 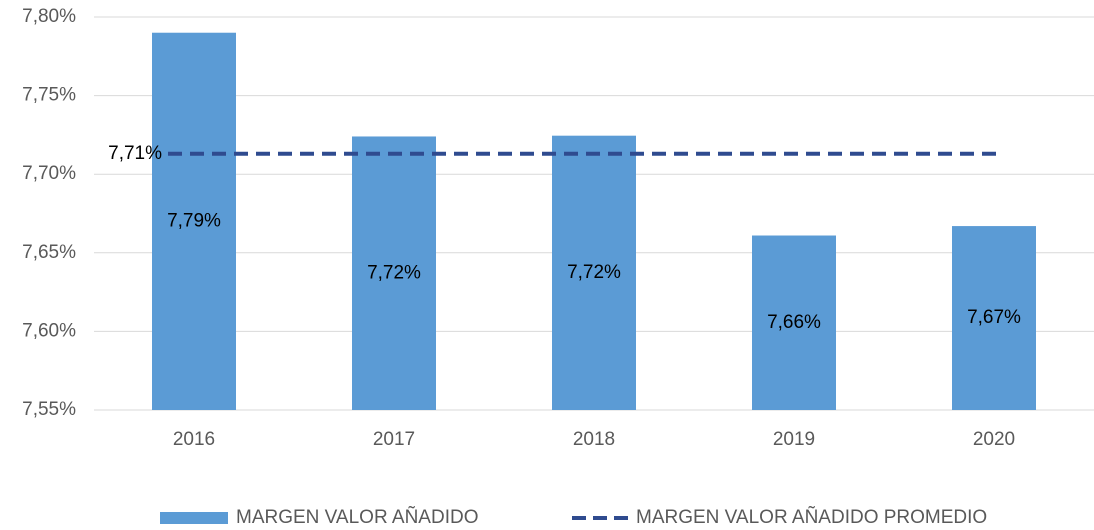 I want to click on x-tick-label: 2017, so click(x=394, y=439).